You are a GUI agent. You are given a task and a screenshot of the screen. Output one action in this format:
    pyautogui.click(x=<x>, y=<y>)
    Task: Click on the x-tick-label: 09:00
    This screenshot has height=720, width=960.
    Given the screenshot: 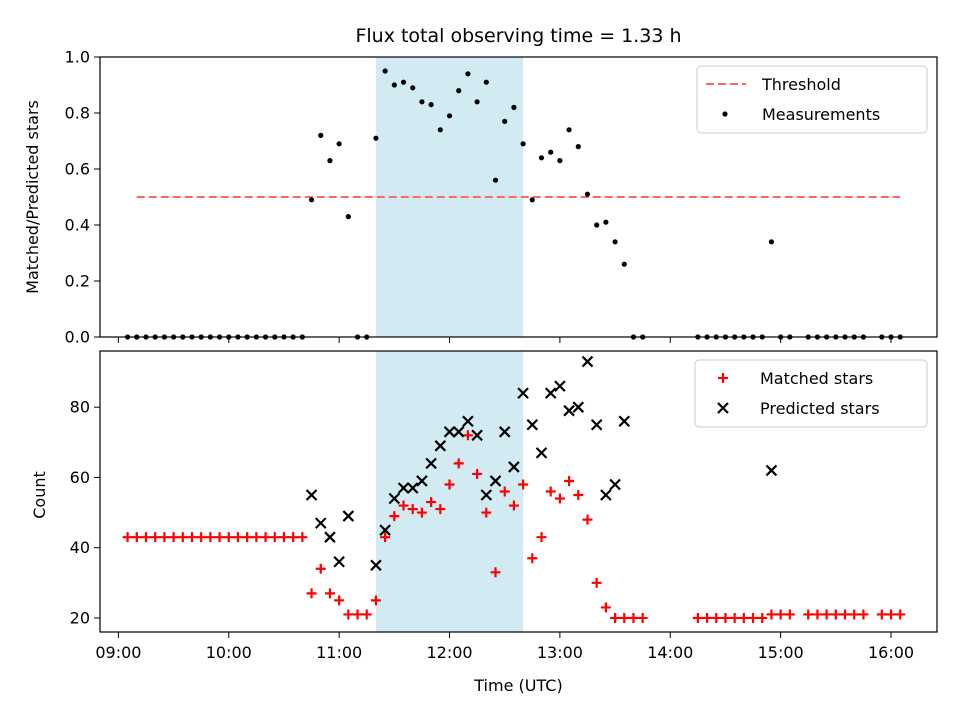 What is the action you would take?
    pyautogui.click(x=118, y=652)
    